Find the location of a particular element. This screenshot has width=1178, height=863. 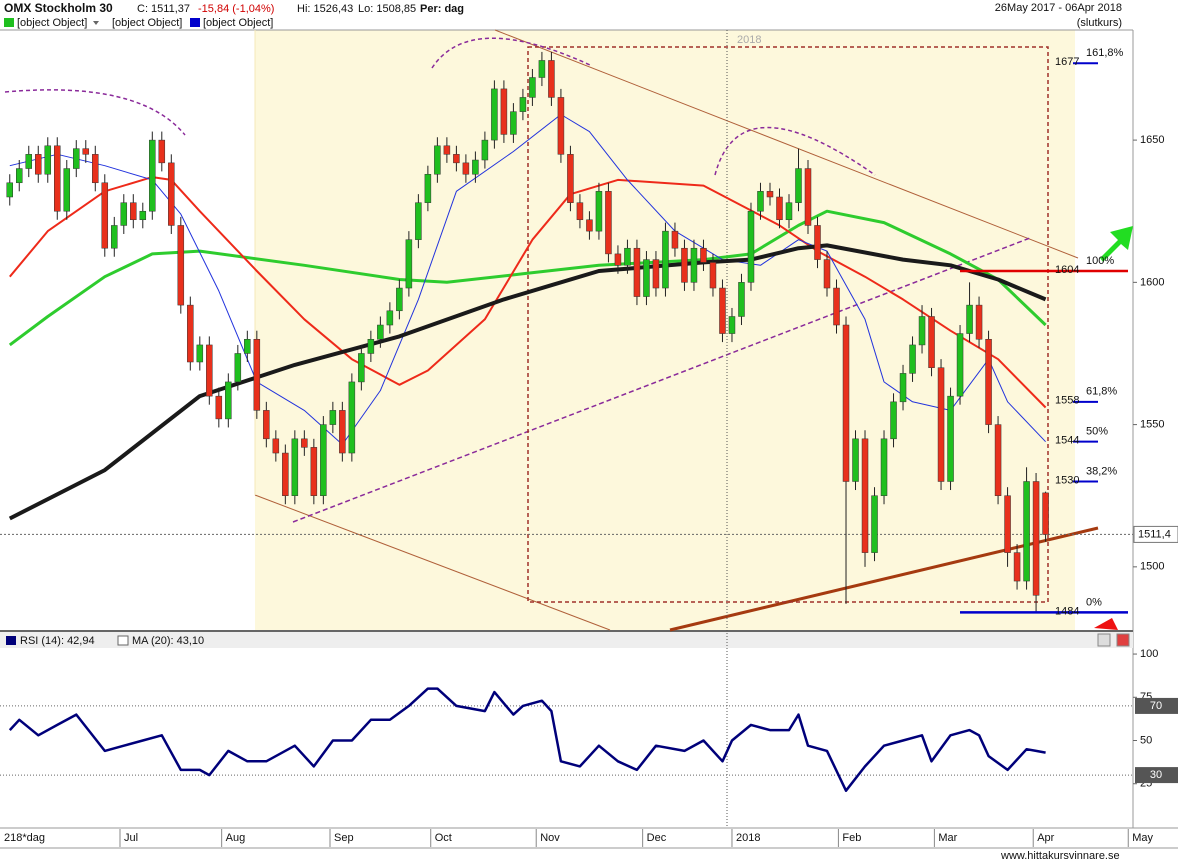

fib-percent: 100% is located at coordinates (1100, 261).